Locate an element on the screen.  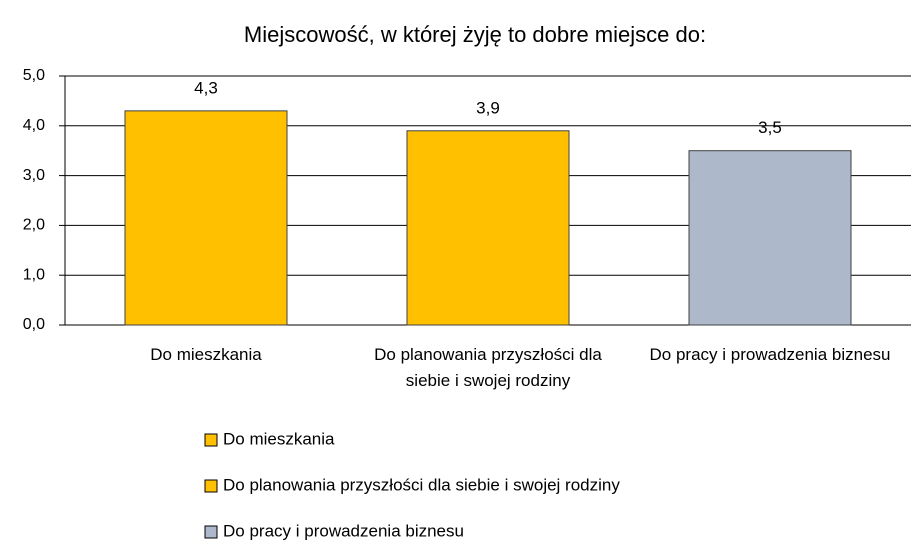
x-tick-label: Do mieszkania is located at coordinates (206, 354).